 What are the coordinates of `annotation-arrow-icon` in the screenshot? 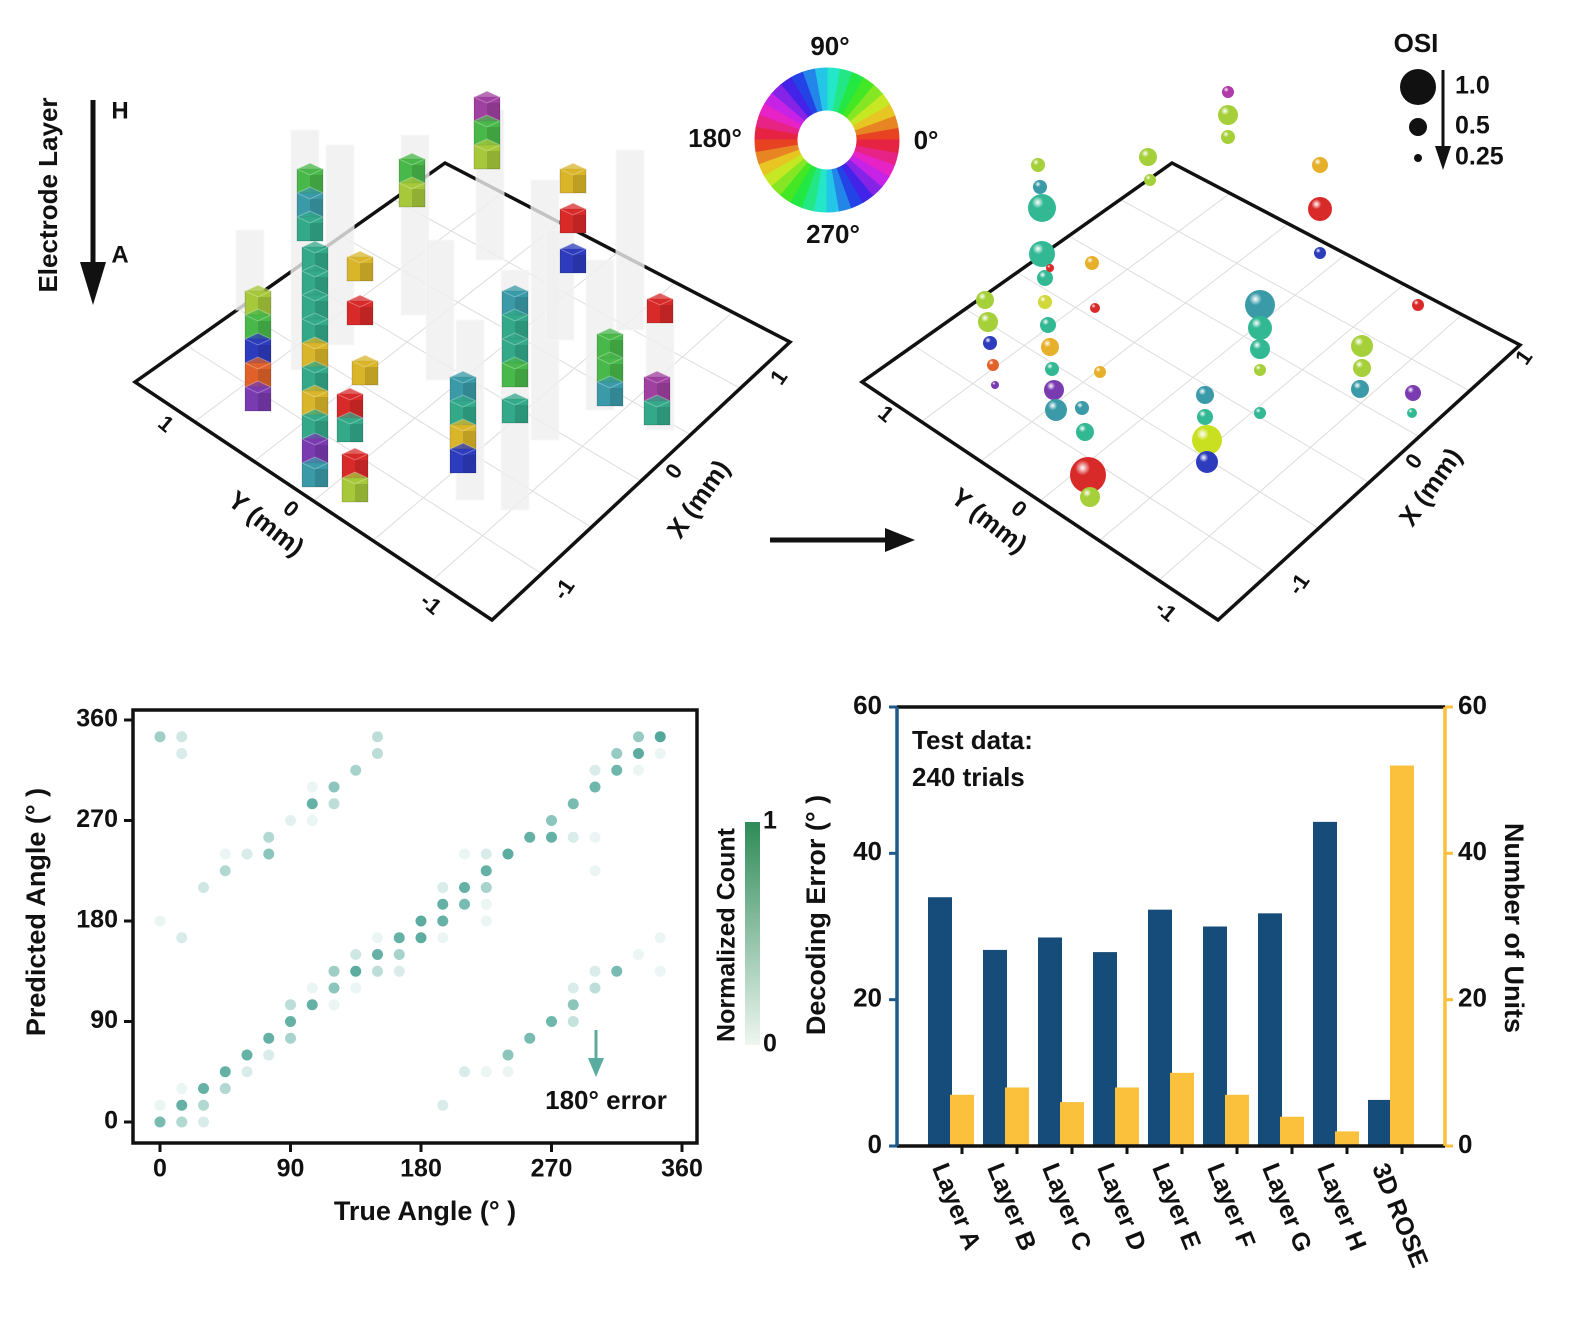 It's located at (596, 1067).